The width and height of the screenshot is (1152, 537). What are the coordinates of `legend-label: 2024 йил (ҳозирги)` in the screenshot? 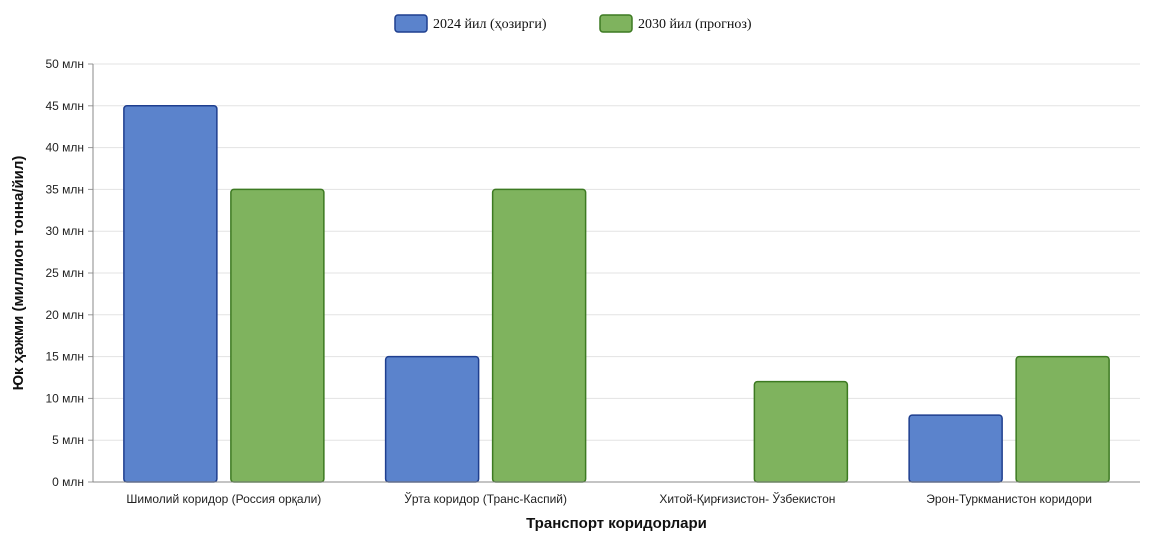 It's located at (490, 24).